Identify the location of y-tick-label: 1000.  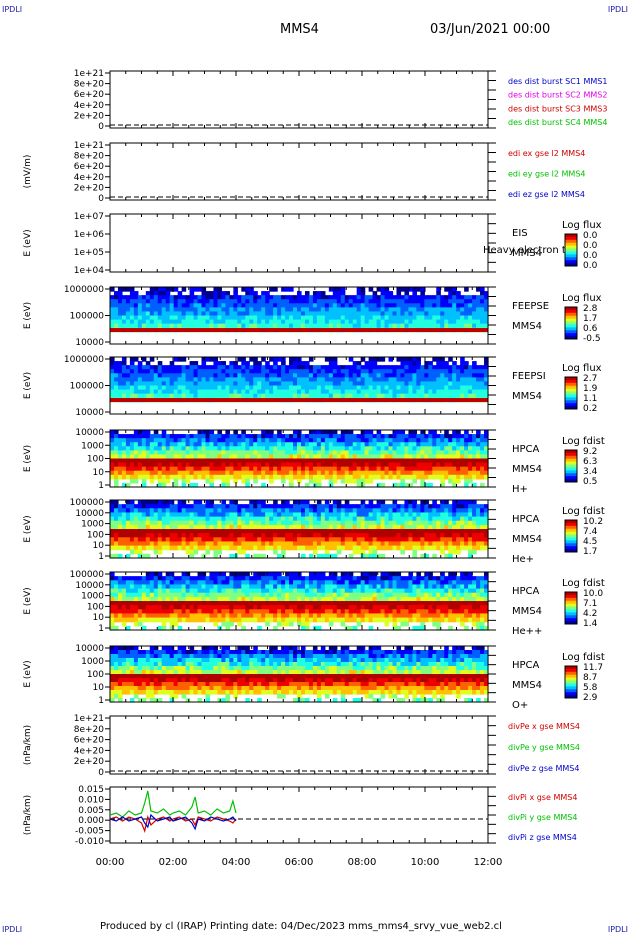
(92, 446).